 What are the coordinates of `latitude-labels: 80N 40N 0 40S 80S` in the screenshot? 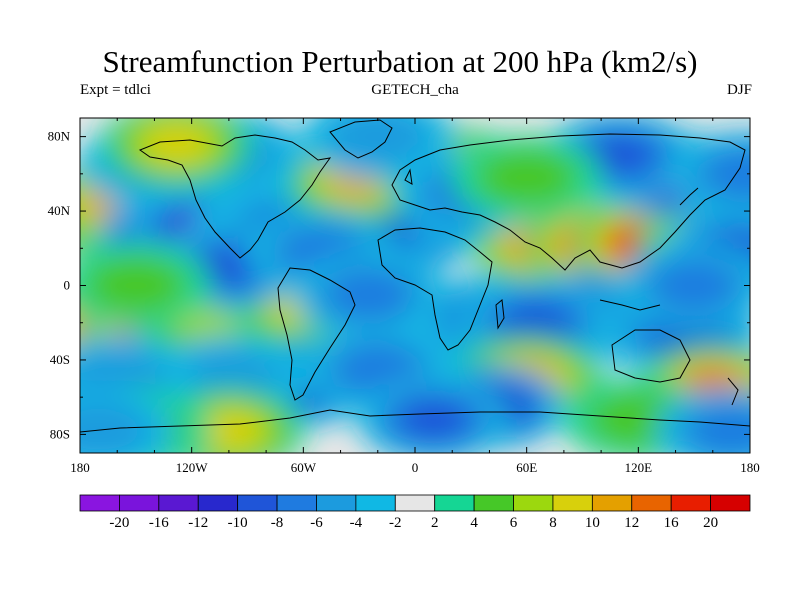 It's located at (59, 285).